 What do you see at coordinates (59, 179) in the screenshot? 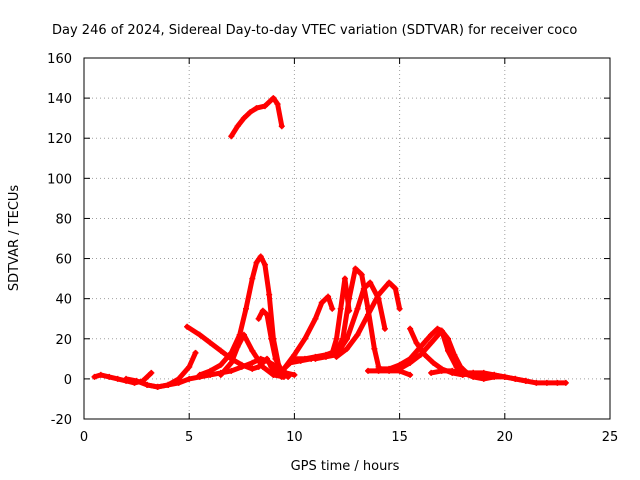
I see `y-tick-label: 100` at bounding box center [59, 179].